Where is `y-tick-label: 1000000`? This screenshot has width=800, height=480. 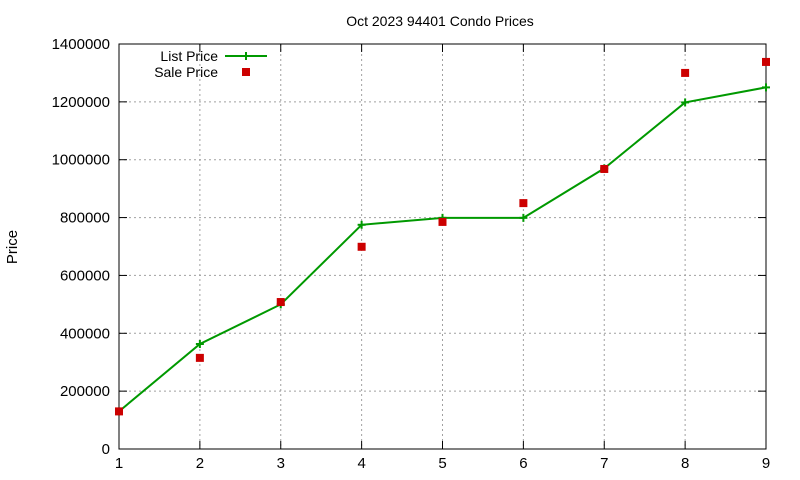
y-tick-label: 1000000 is located at coordinates (81, 160).